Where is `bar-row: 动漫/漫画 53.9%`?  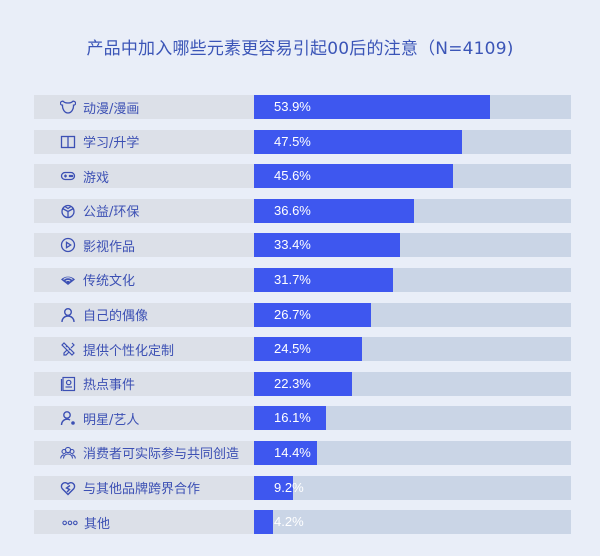 bar-row: 动漫/漫画 53.9% is located at coordinates (302, 107).